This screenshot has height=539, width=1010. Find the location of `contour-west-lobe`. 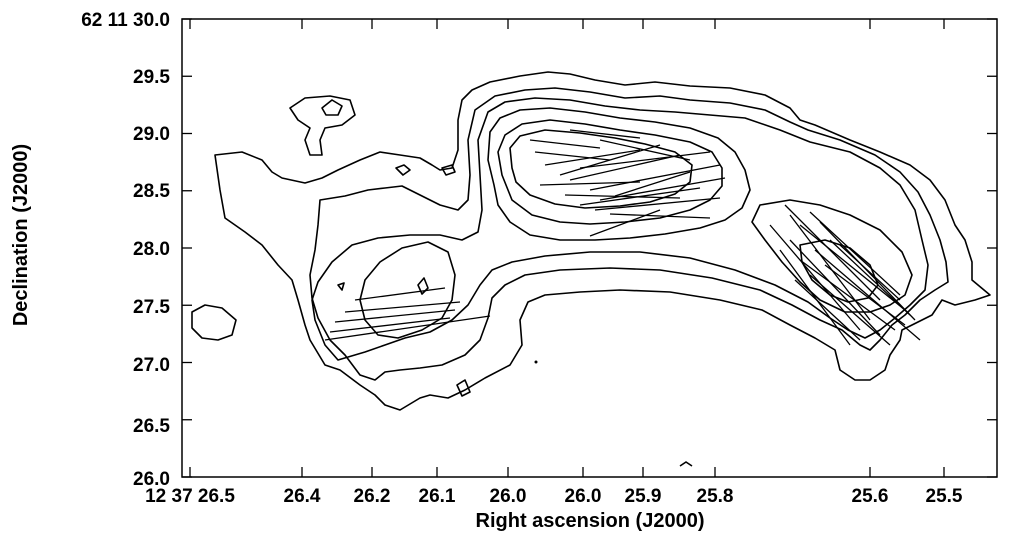

contour-west-lobe is located at coordinates (407, 290).